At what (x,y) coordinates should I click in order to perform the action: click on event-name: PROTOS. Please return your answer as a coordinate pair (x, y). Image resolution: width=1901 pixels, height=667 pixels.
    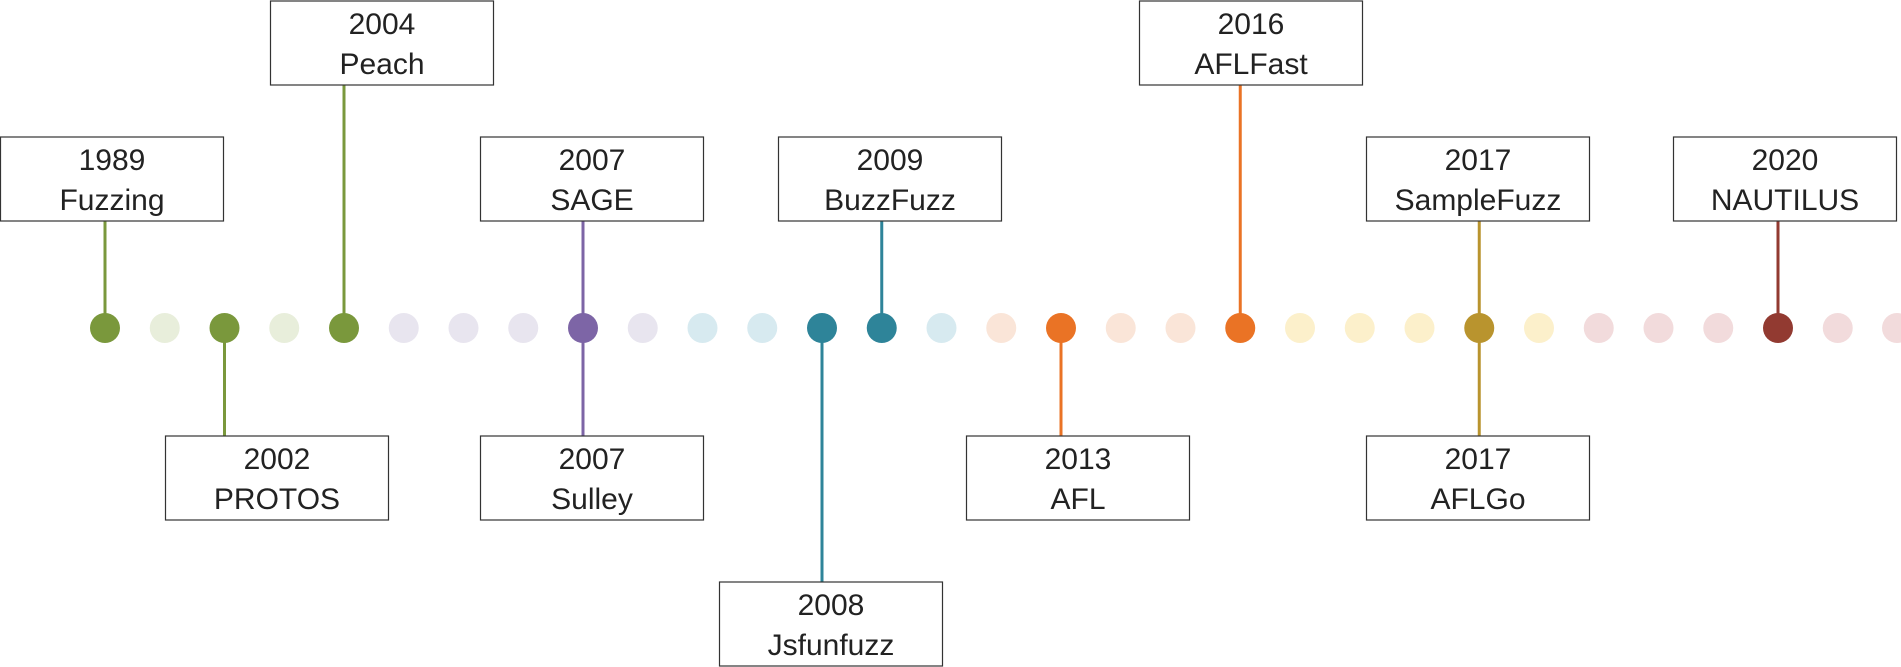
    Looking at the image, I should click on (277, 499).